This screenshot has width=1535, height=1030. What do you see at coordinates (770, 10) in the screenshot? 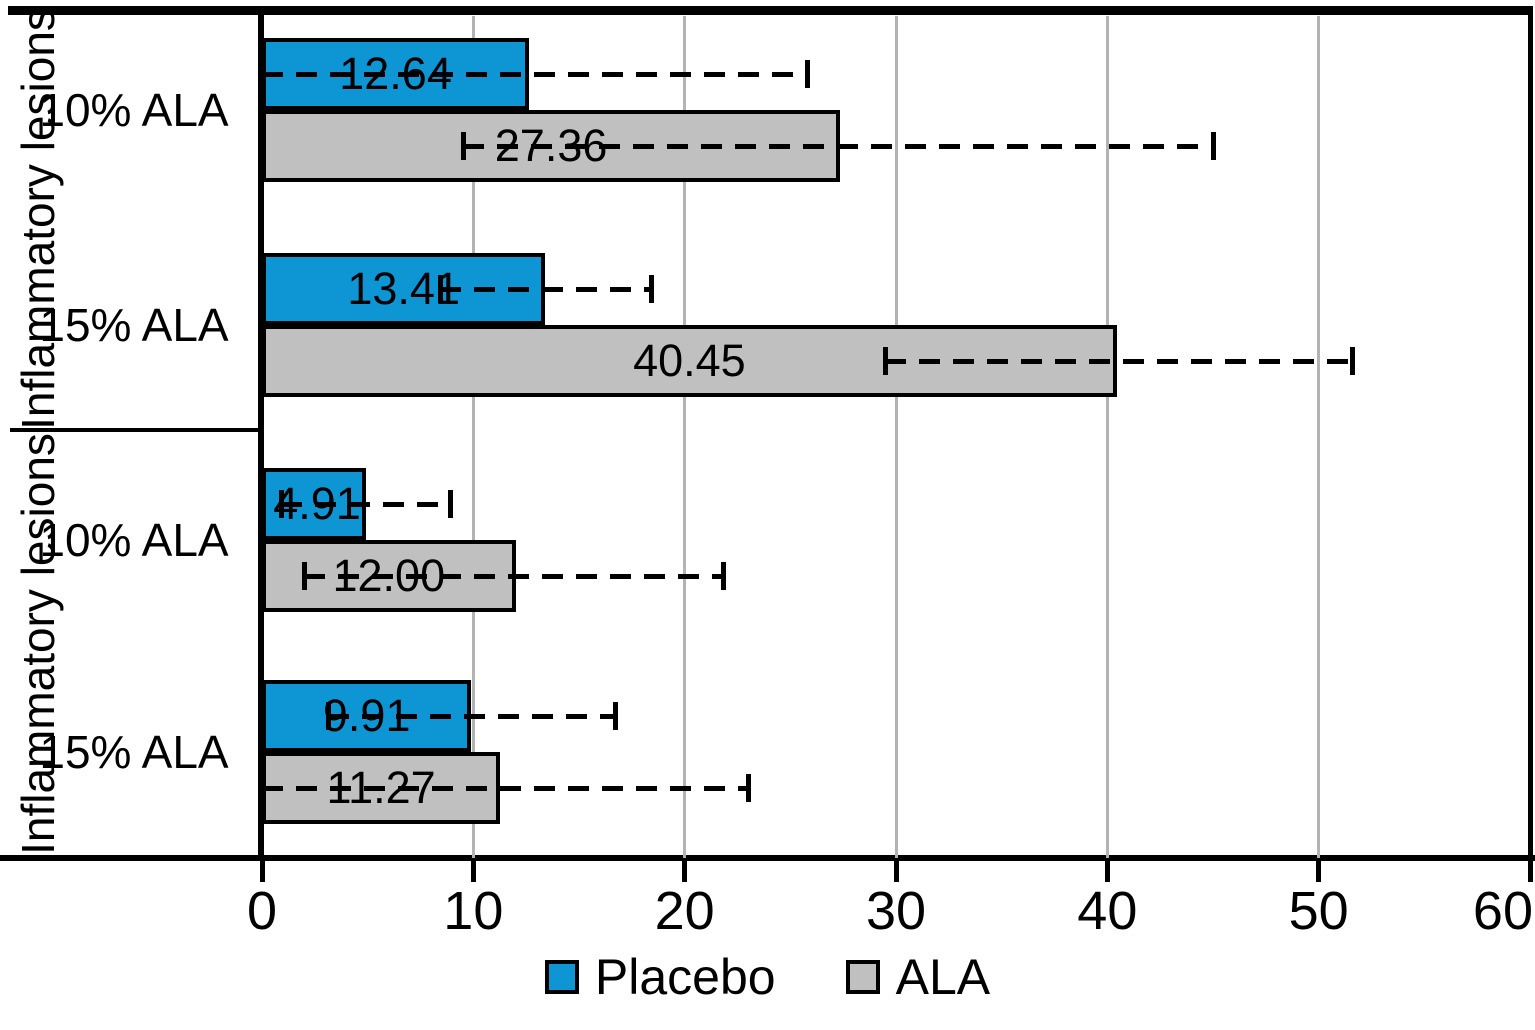
I see `plot-top-border` at bounding box center [770, 10].